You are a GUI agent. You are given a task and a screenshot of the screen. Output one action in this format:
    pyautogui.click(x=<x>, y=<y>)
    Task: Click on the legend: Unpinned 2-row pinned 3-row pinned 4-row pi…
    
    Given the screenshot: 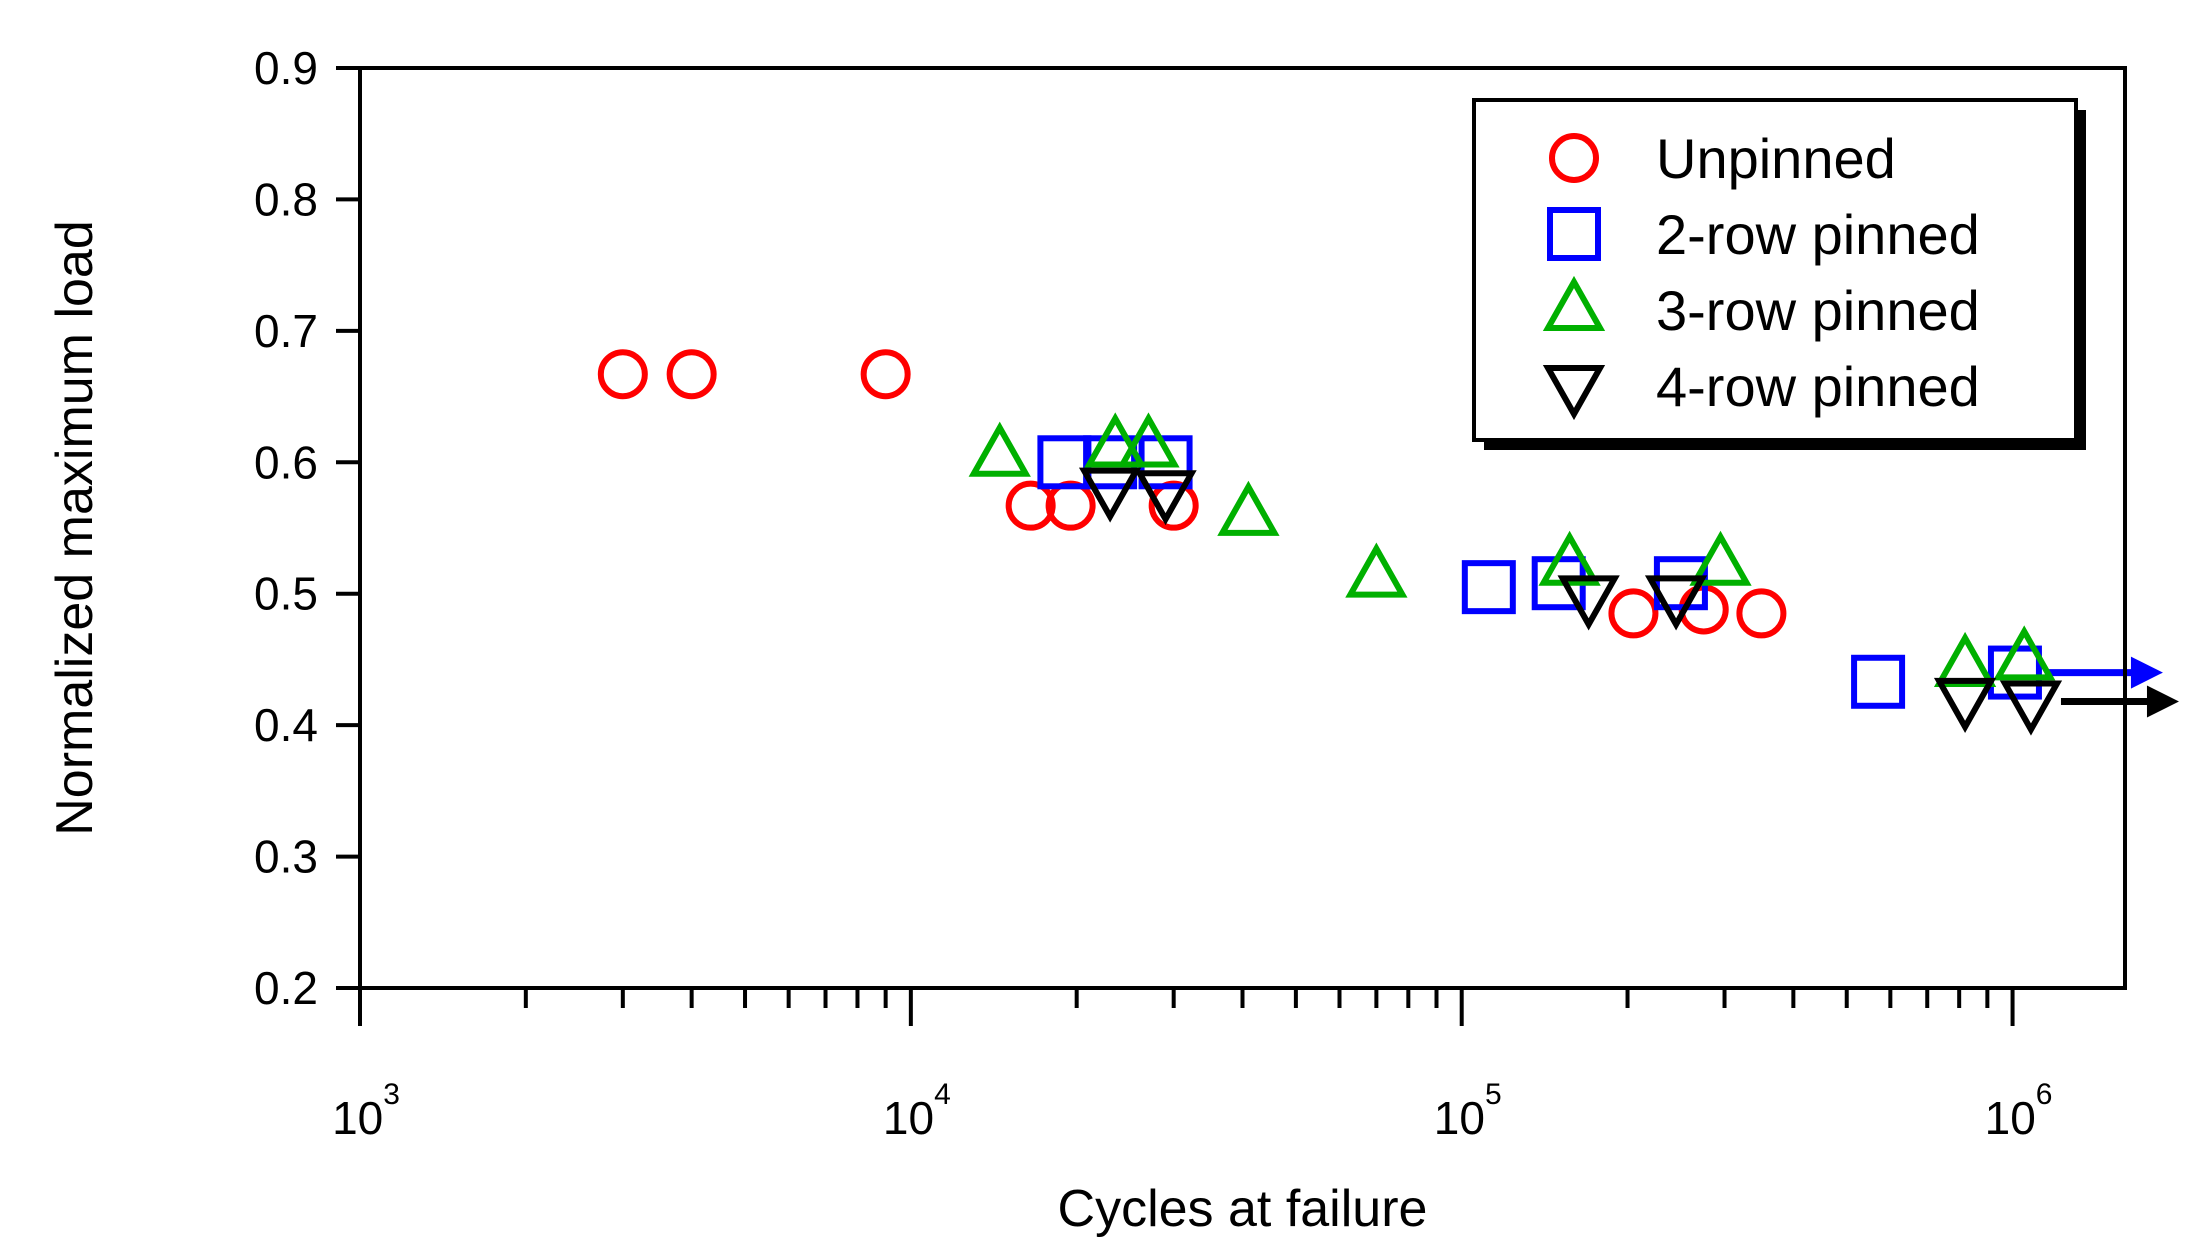 What is the action you would take?
    pyautogui.click(x=1779, y=274)
    